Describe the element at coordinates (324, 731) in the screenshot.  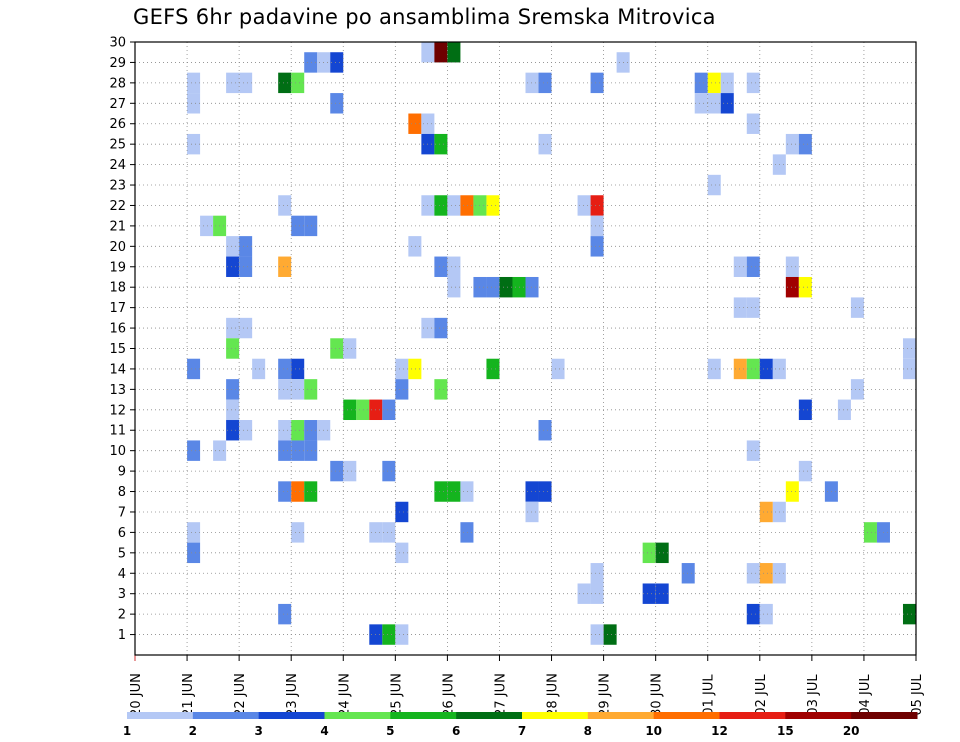
I see `legend-label: 4` at that location.